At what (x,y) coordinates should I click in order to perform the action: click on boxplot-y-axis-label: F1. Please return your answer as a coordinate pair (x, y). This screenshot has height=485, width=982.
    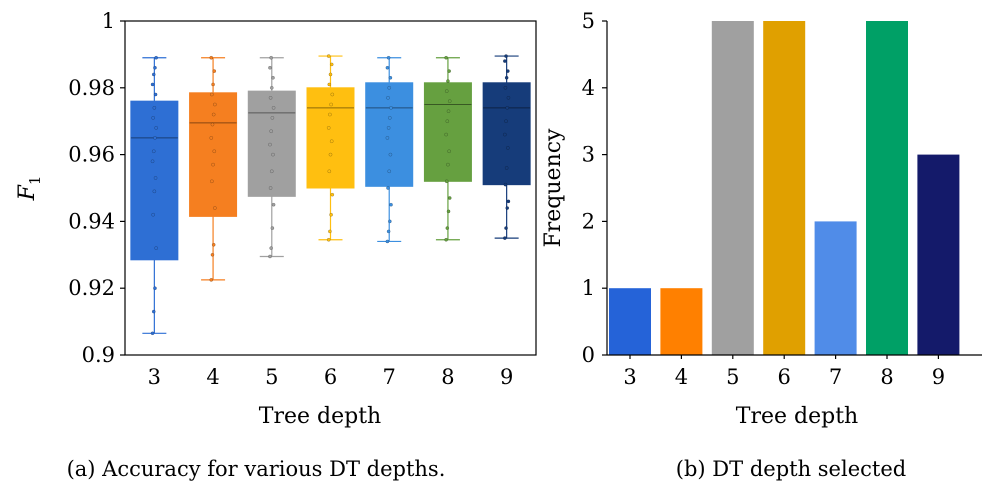
    Looking at the image, I should click on (29, 189).